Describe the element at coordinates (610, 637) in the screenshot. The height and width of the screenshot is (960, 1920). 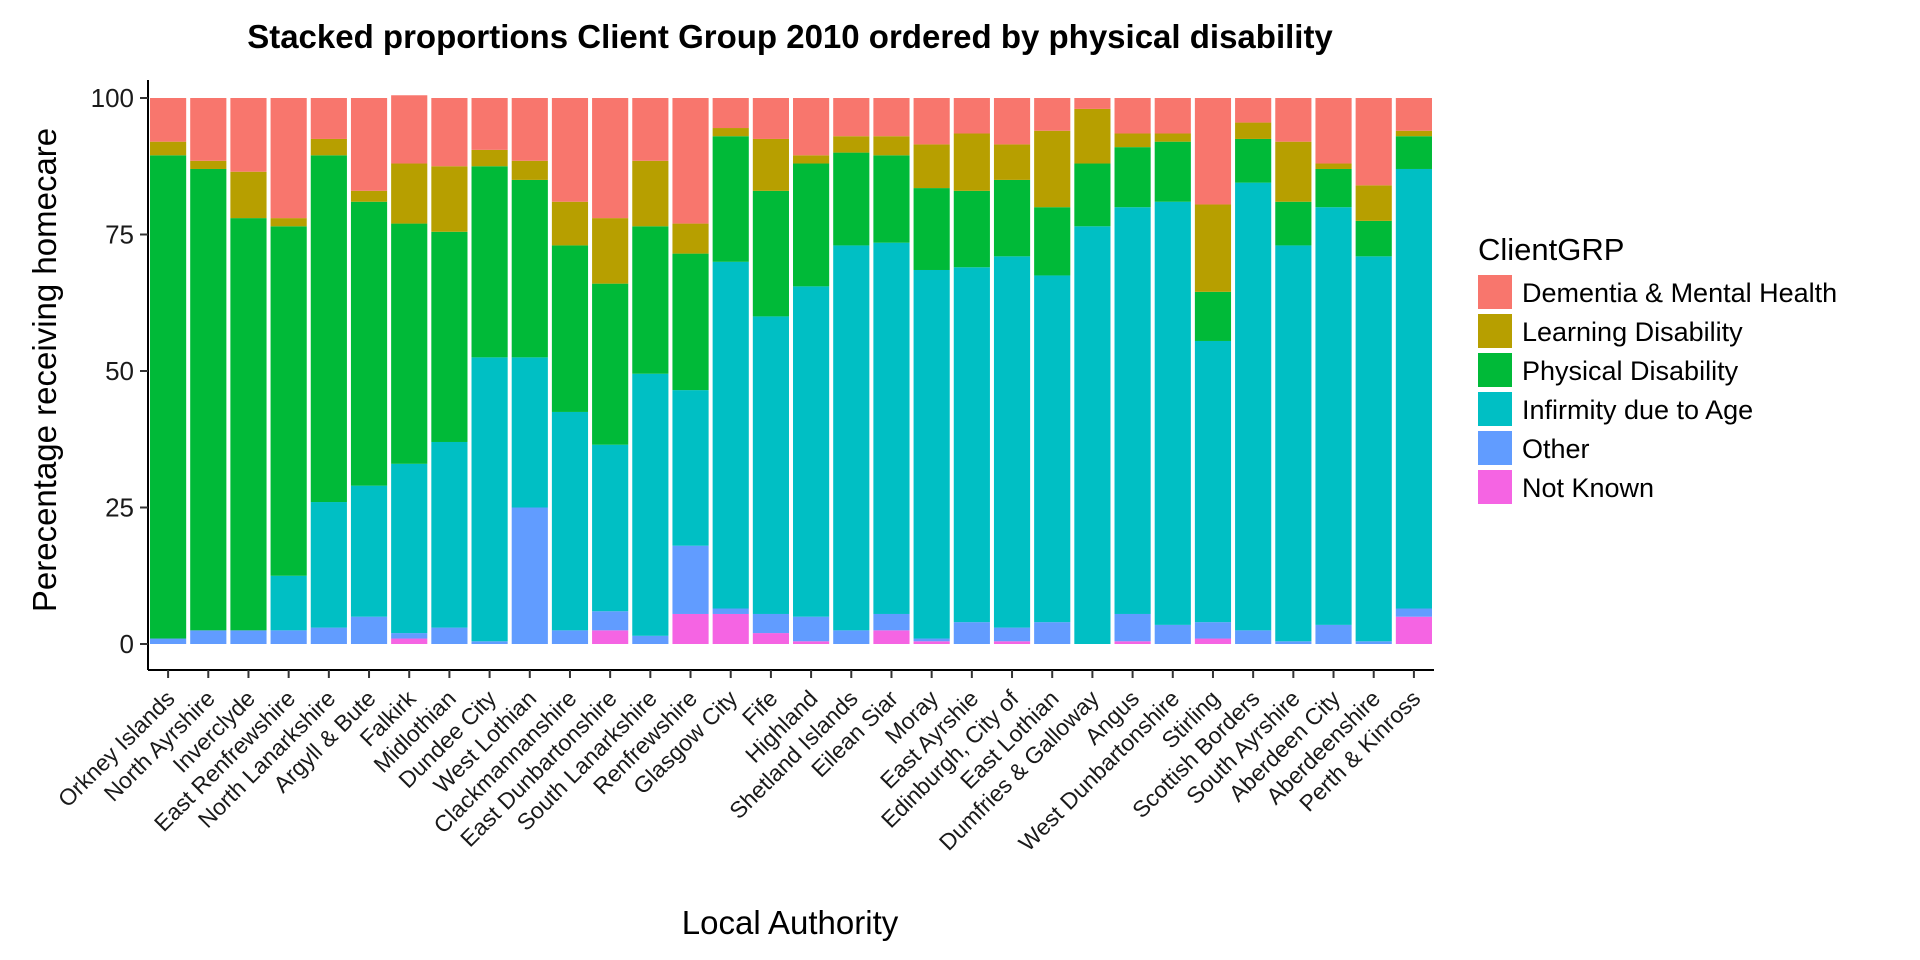
I see `bar-segment-not-known-east-dunbartonshire` at that location.